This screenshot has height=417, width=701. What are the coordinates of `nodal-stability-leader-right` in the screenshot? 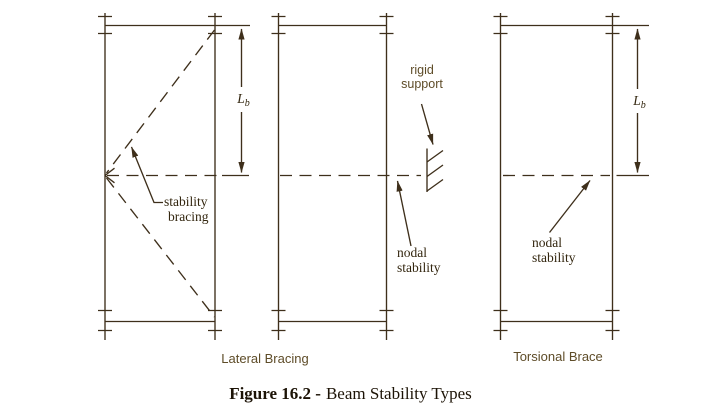 It's located at (569, 206).